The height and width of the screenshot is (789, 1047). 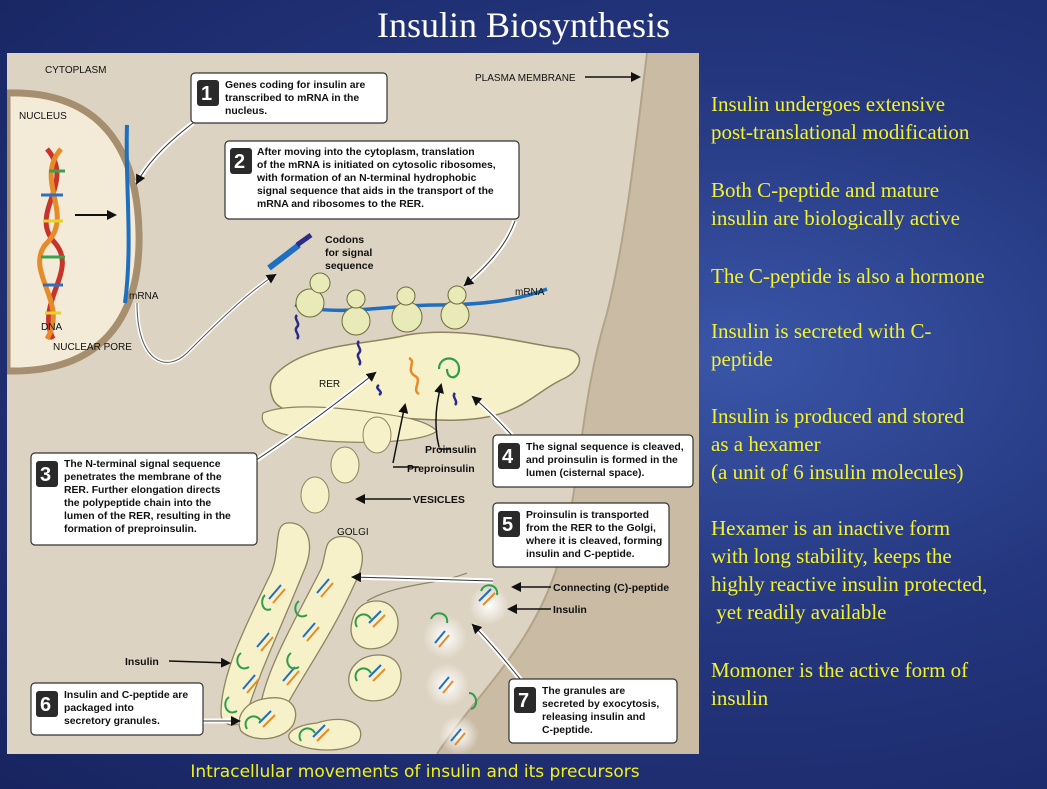 What do you see at coordinates (831, 556) in the screenshot?
I see `note-line: with long stability, keeps the` at bounding box center [831, 556].